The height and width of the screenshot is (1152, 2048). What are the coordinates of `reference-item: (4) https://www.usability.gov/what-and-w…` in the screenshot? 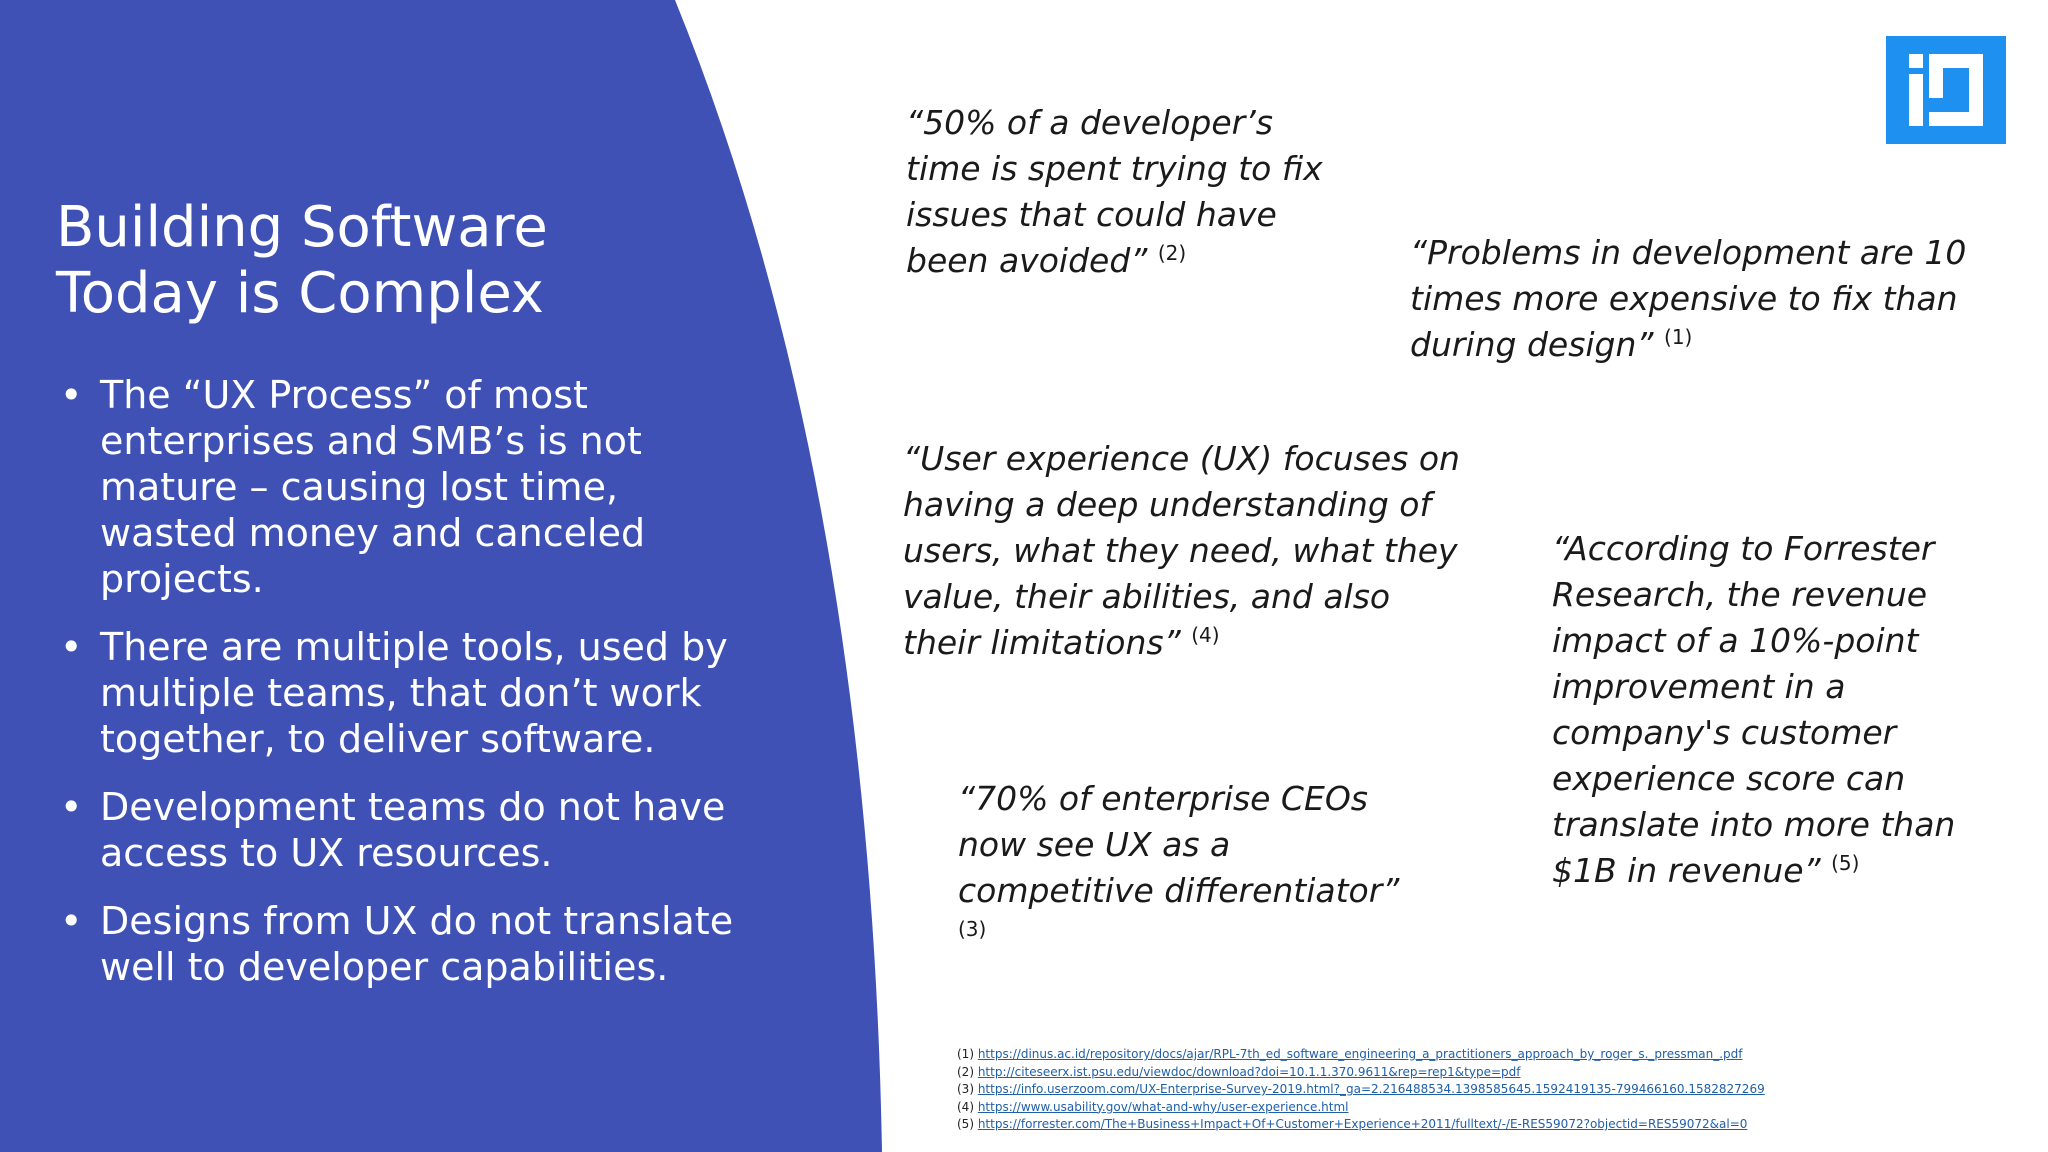 It's located at (1361, 1108).